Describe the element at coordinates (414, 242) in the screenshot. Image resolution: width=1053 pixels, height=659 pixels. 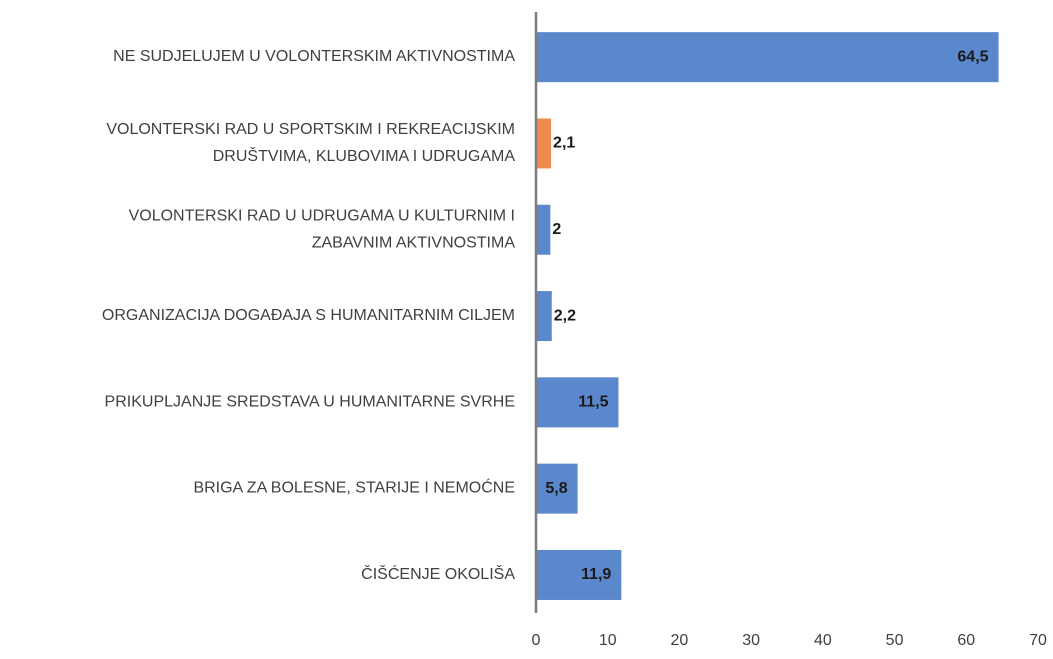
I see `y-tick-label-line: ZABAVNIM AKTIVNOSTIMA` at that location.